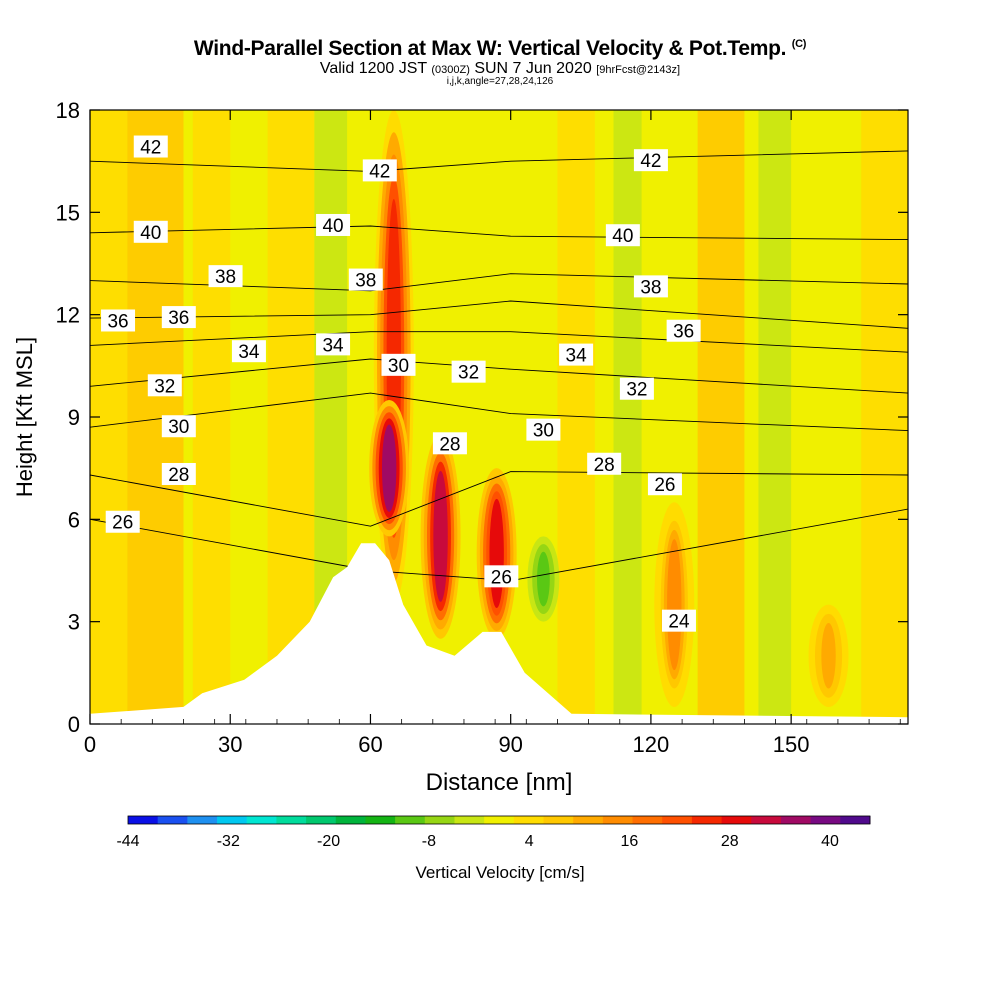 The width and height of the screenshot is (1000, 1000). Describe the element at coordinates (529, 841) in the screenshot. I see `colorbar-tick-label: 4` at that location.